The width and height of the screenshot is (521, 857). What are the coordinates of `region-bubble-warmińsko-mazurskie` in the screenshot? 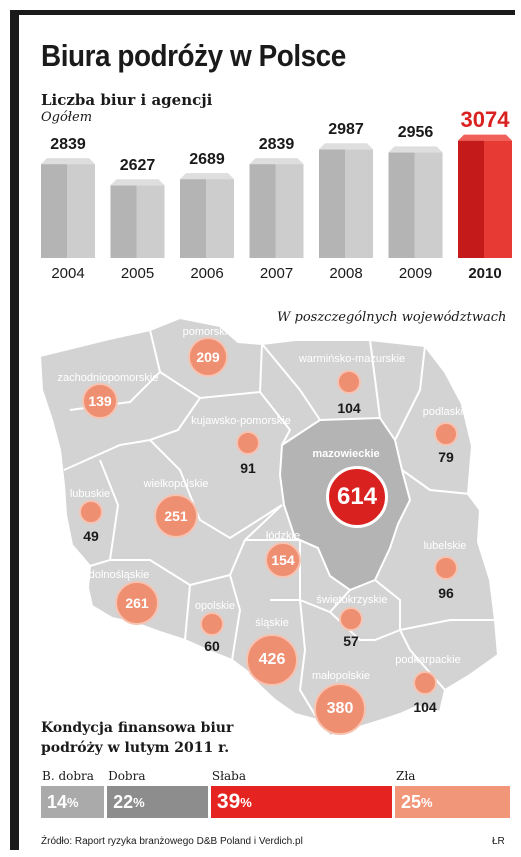 It's located at (349, 382).